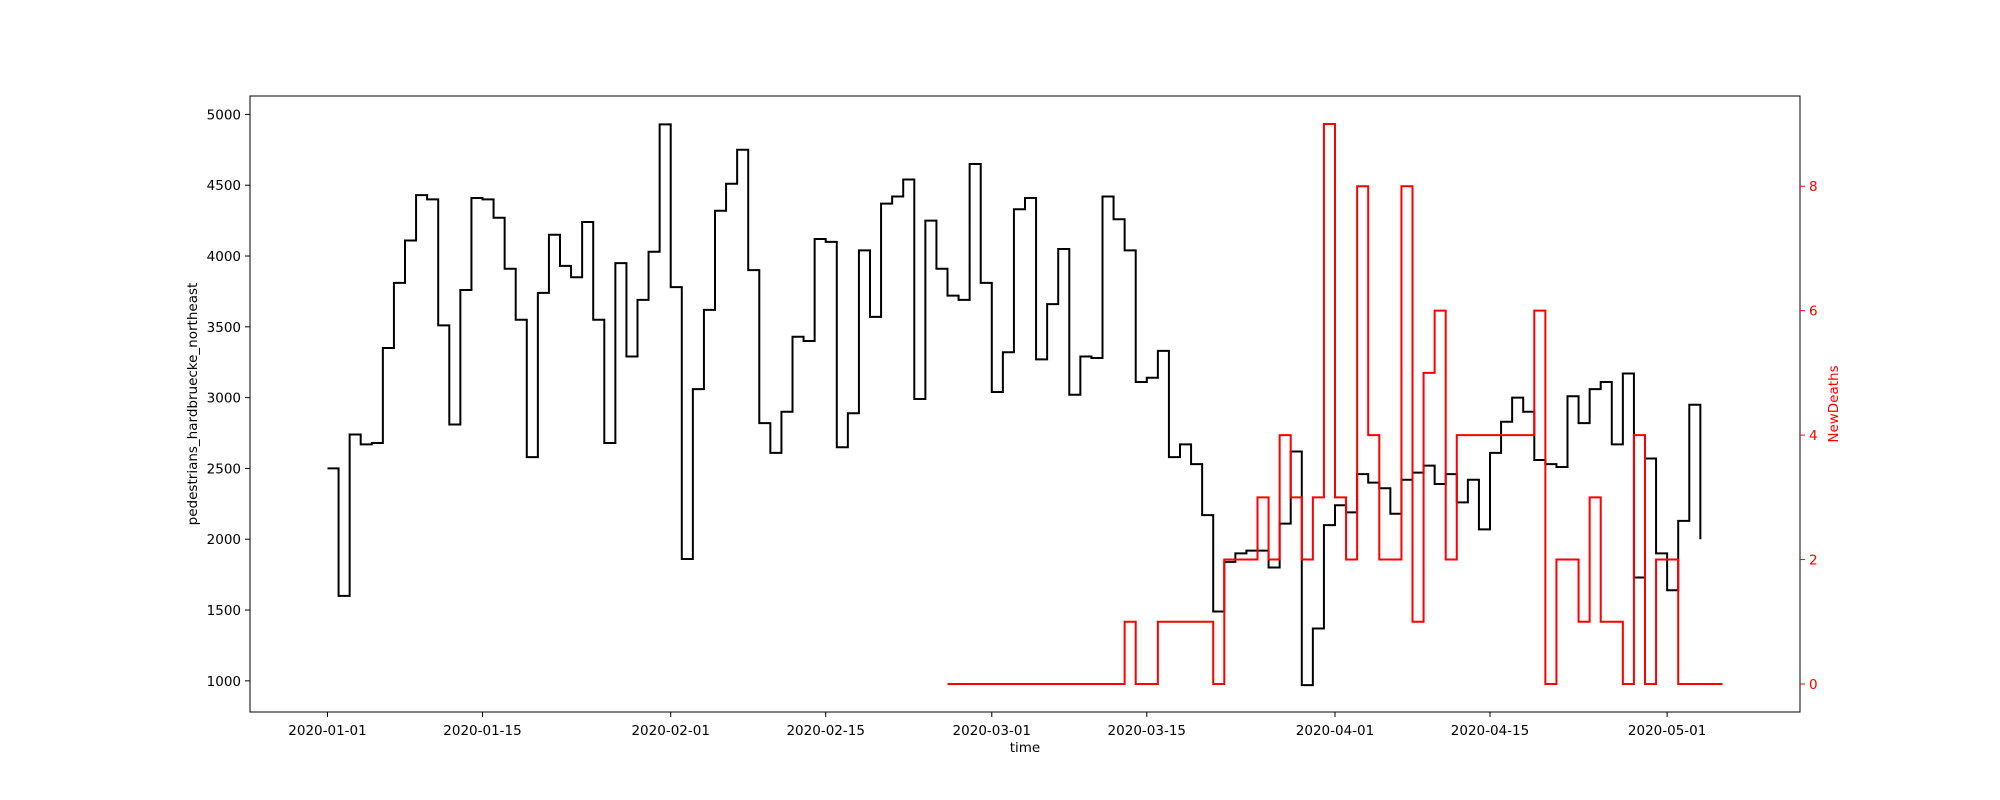  I want to click on y-left-tick-label: 2000, so click(224, 540).